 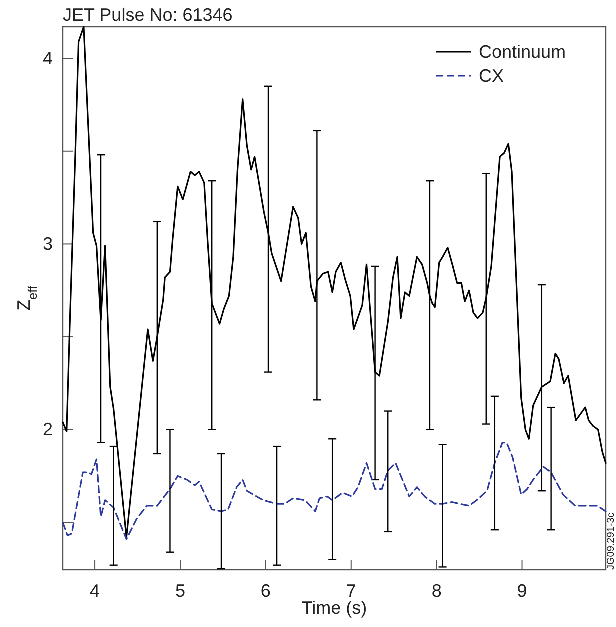 I want to click on x-tick-label: 4, so click(x=95, y=590).